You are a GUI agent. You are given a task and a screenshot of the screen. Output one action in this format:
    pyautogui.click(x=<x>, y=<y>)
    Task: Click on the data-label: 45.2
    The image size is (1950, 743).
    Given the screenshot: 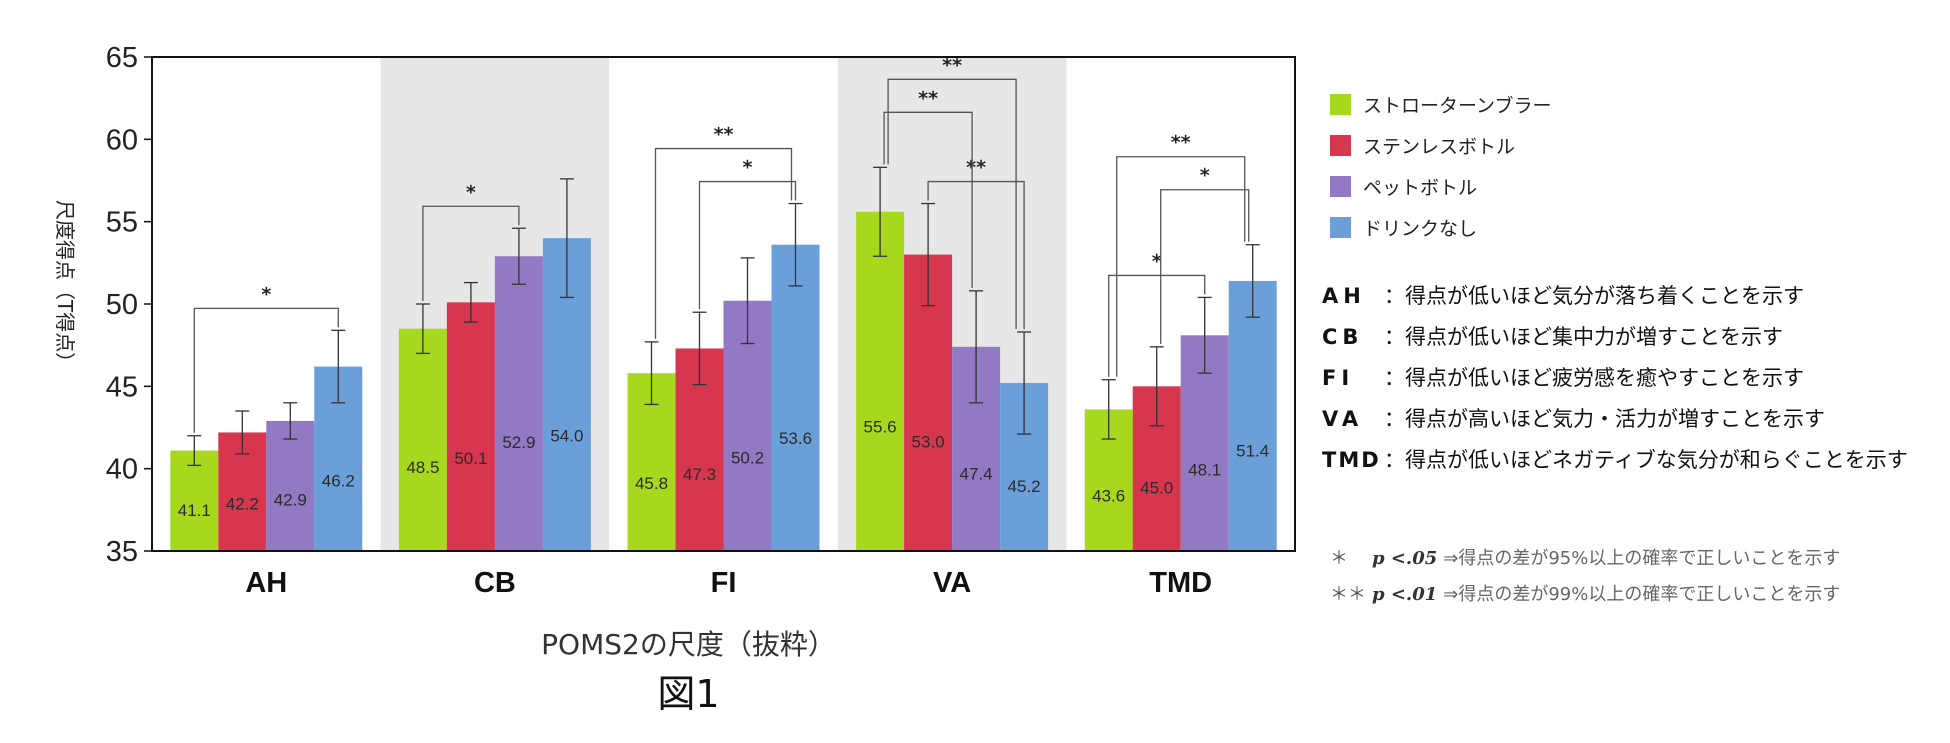 What is the action you would take?
    pyautogui.click(x=1024, y=486)
    